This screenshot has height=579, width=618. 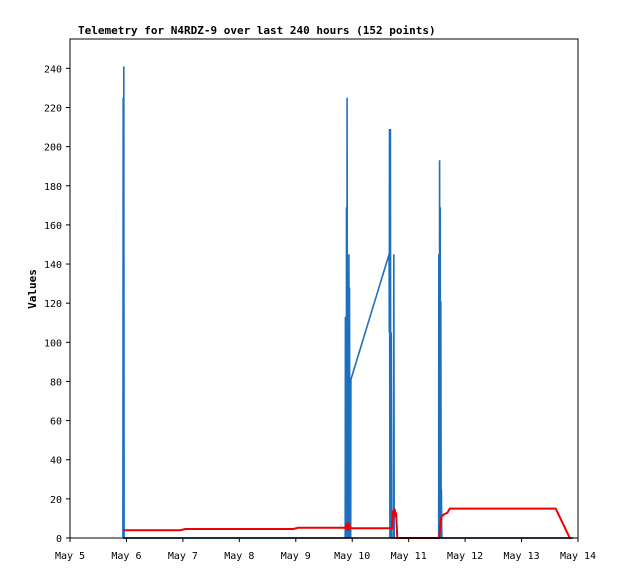 What do you see at coordinates (53, 304) in the screenshot?
I see `y-tick-label: 120` at bounding box center [53, 304].